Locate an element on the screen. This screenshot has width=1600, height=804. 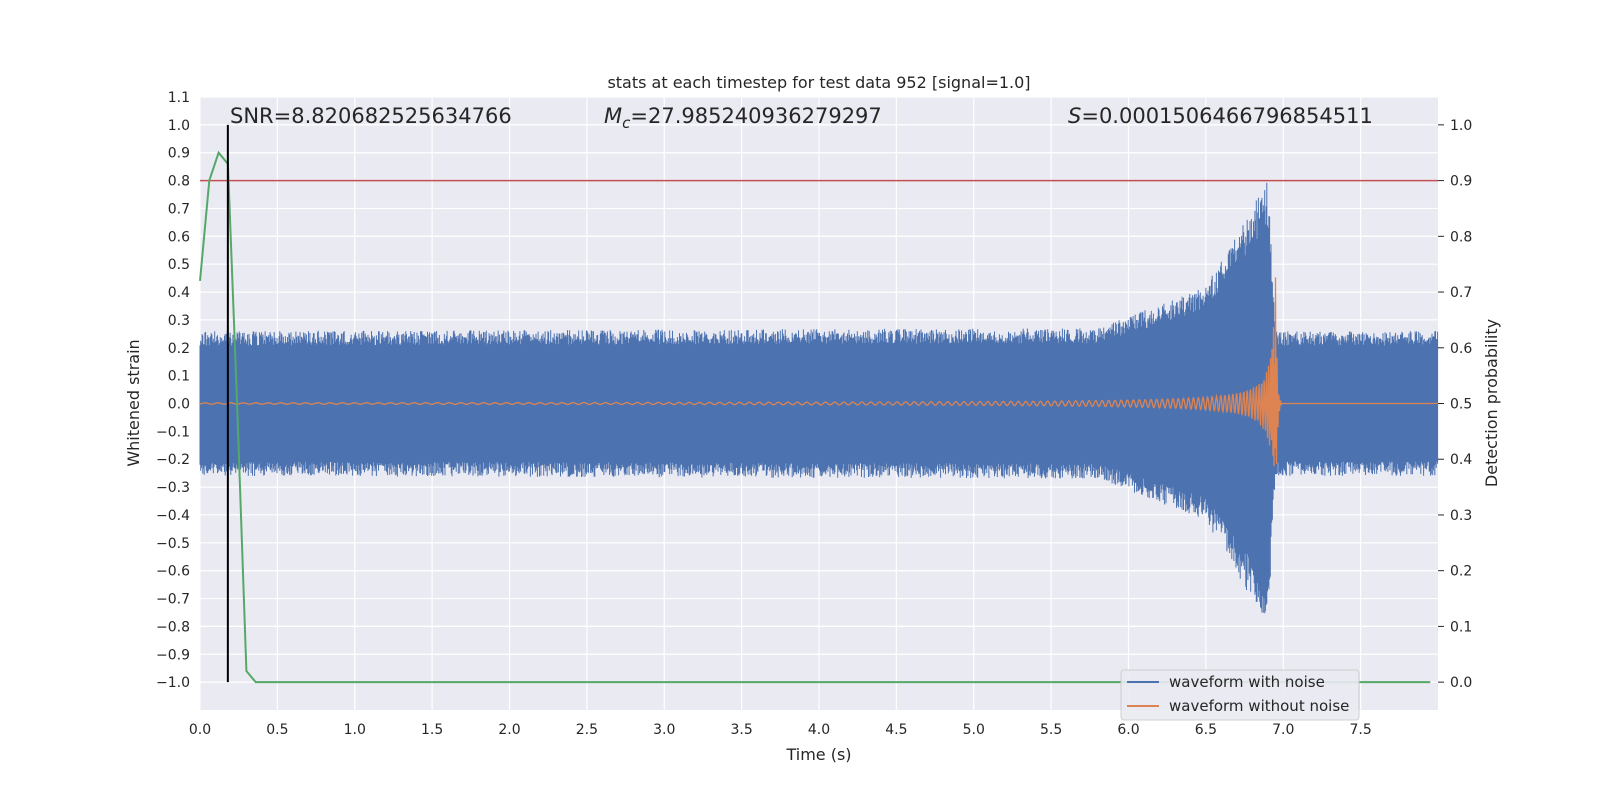
y-tick-label: −0.4 is located at coordinates (173, 516).